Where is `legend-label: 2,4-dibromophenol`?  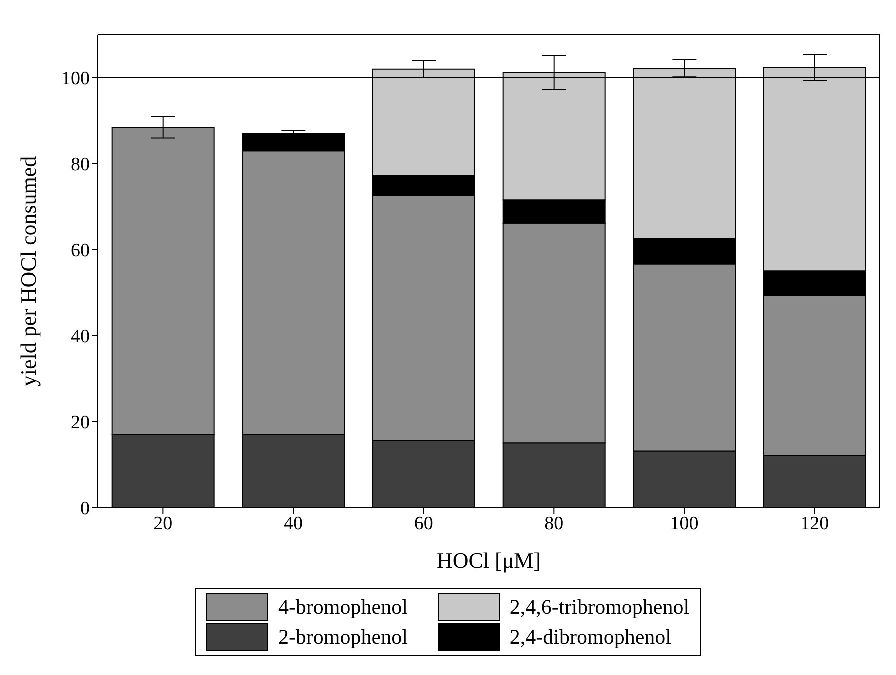
legend-label: 2,4-dibromophenol is located at coordinates (591, 637).